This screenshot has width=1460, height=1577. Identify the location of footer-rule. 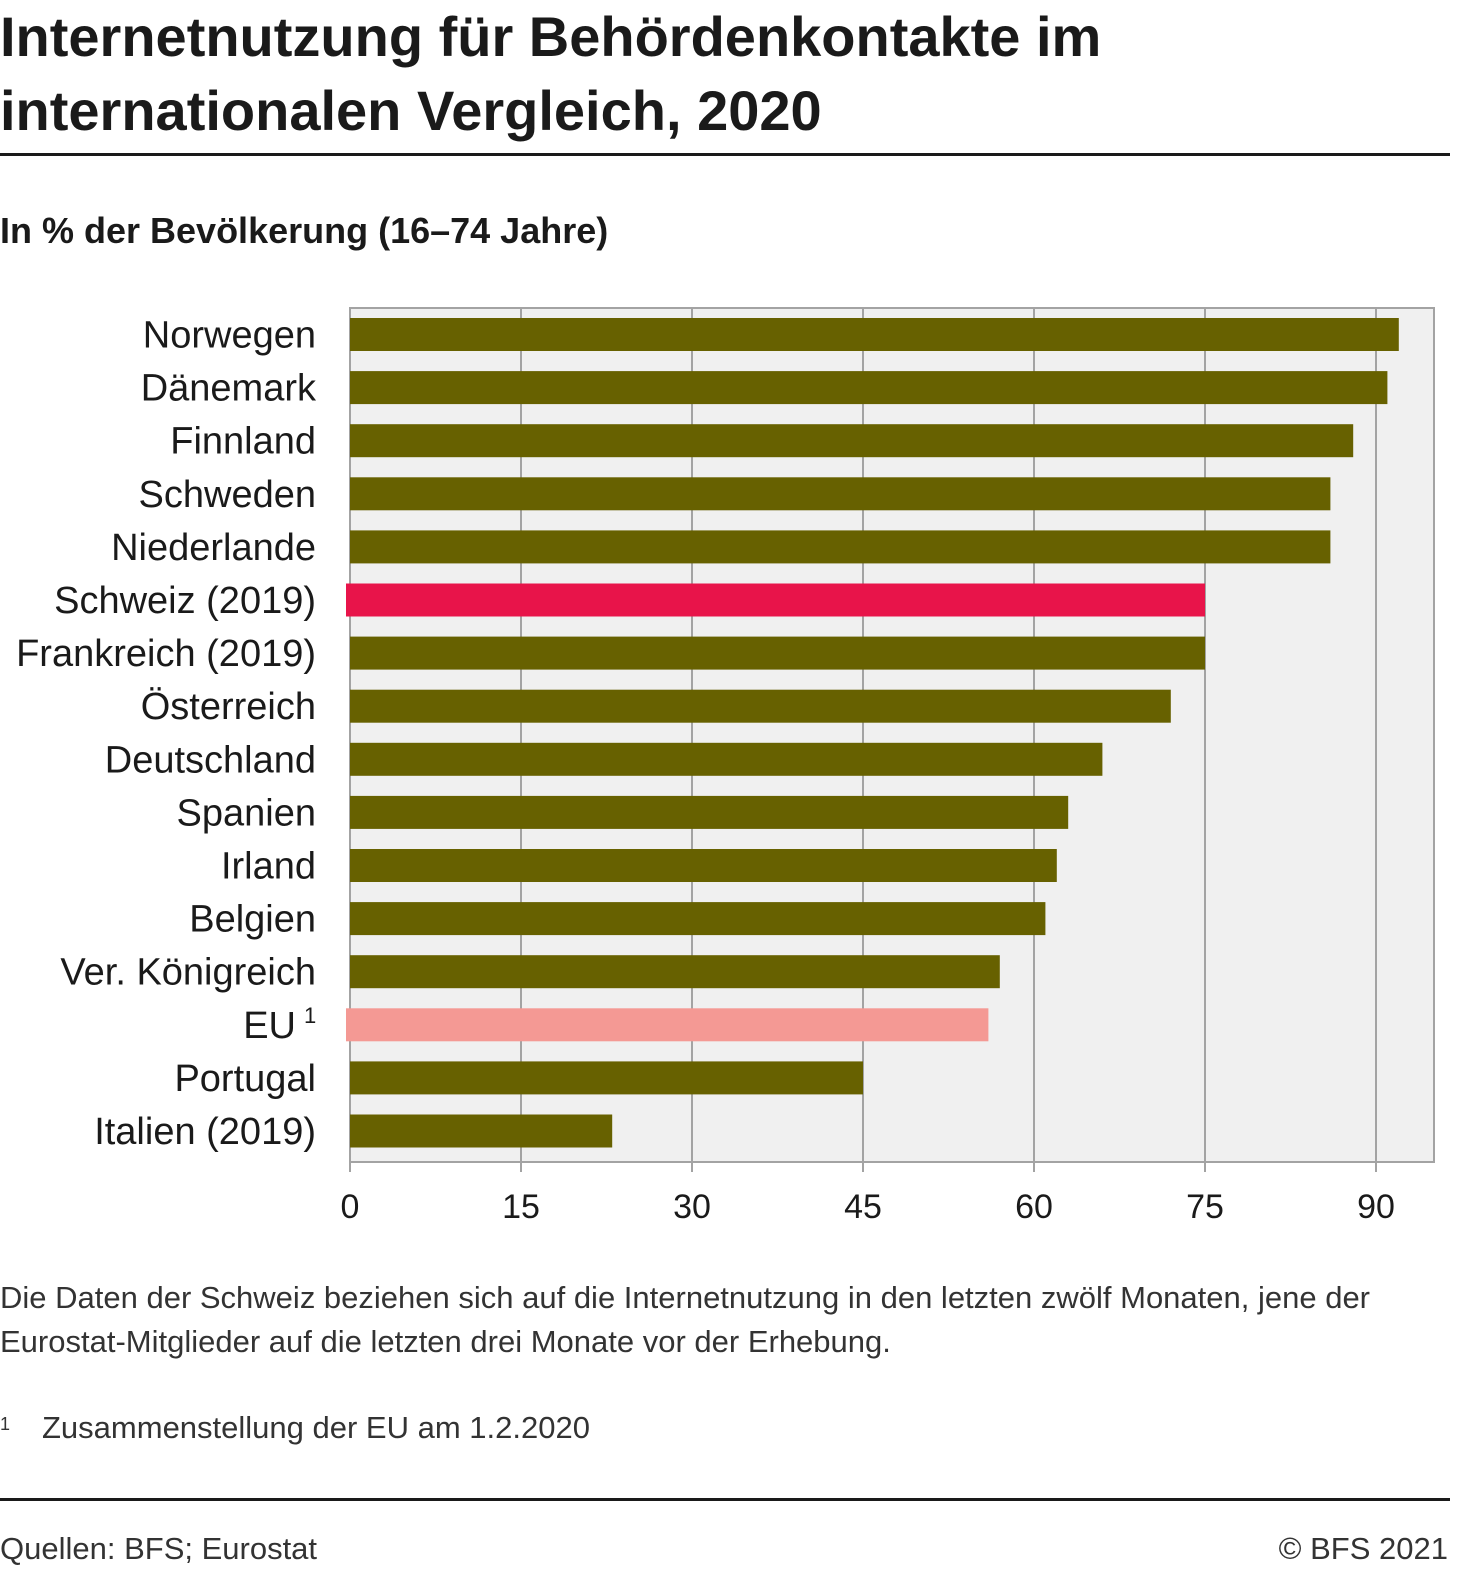
(725, 1499).